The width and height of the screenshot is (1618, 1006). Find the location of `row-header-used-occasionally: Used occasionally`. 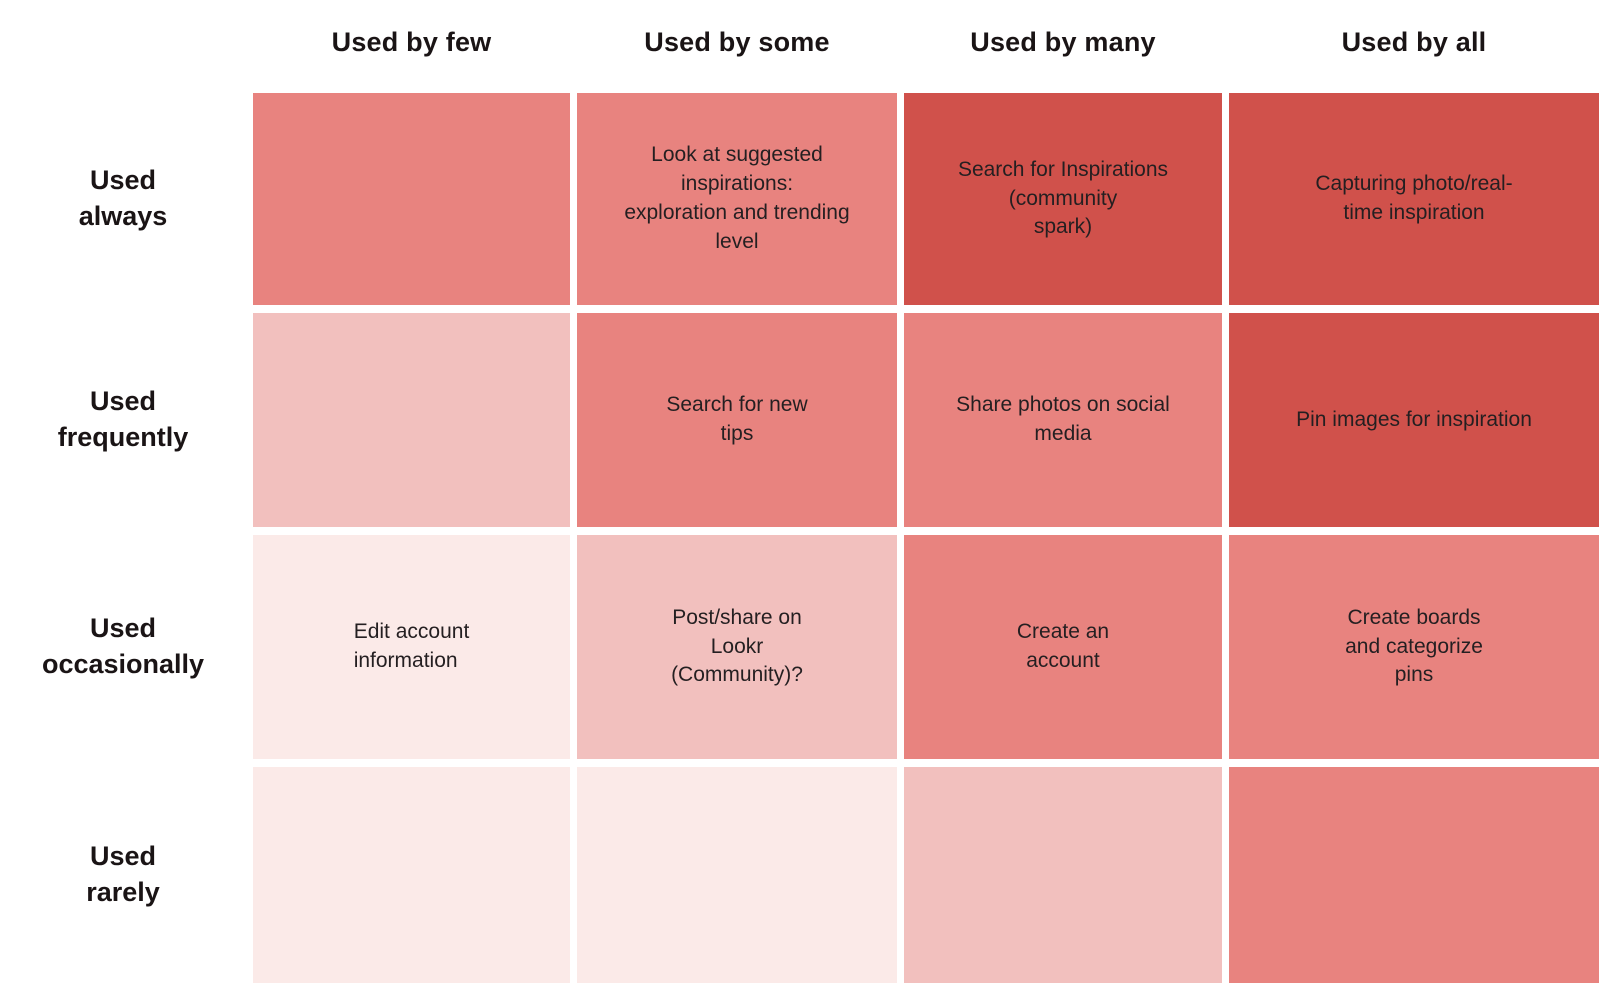

row-header-used-occasionally: Used occasionally is located at coordinates (123, 646).